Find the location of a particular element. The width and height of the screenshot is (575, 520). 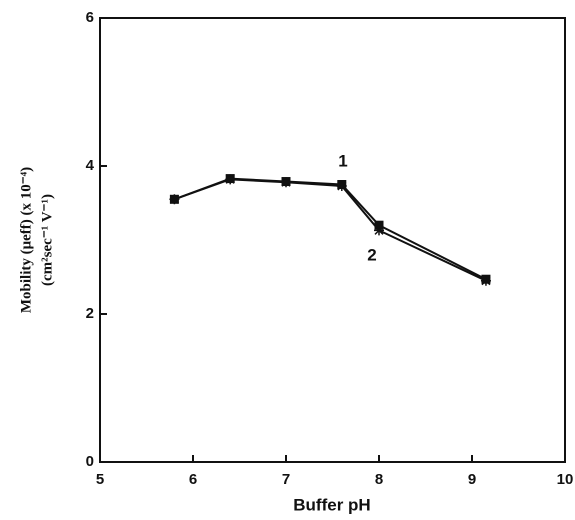

series-label: 1 is located at coordinates (342, 160).